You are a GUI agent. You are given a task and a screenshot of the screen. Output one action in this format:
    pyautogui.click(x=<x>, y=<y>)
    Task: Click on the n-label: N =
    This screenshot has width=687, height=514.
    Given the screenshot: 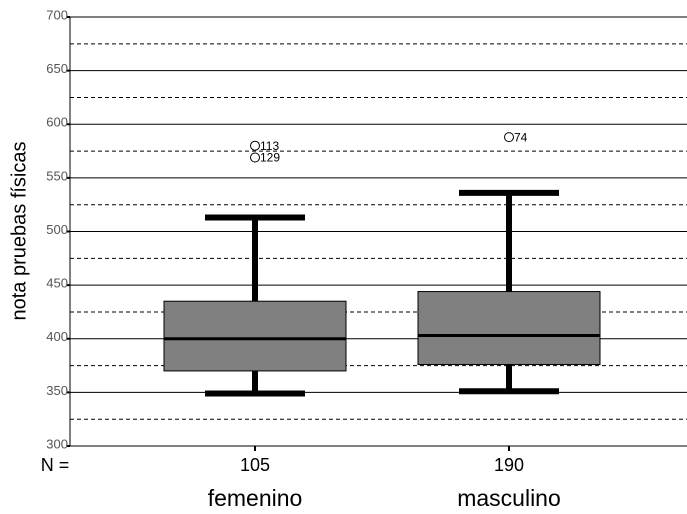 What is the action you would take?
    pyautogui.click(x=55, y=465)
    